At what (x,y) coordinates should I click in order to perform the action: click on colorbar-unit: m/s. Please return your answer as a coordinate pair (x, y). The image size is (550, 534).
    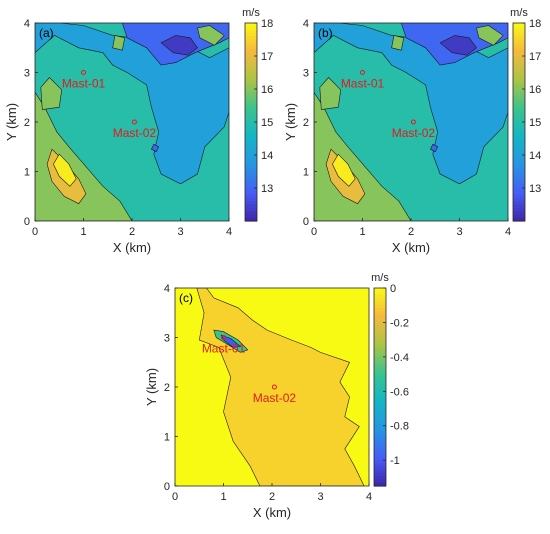
    Looking at the image, I should click on (519, 13).